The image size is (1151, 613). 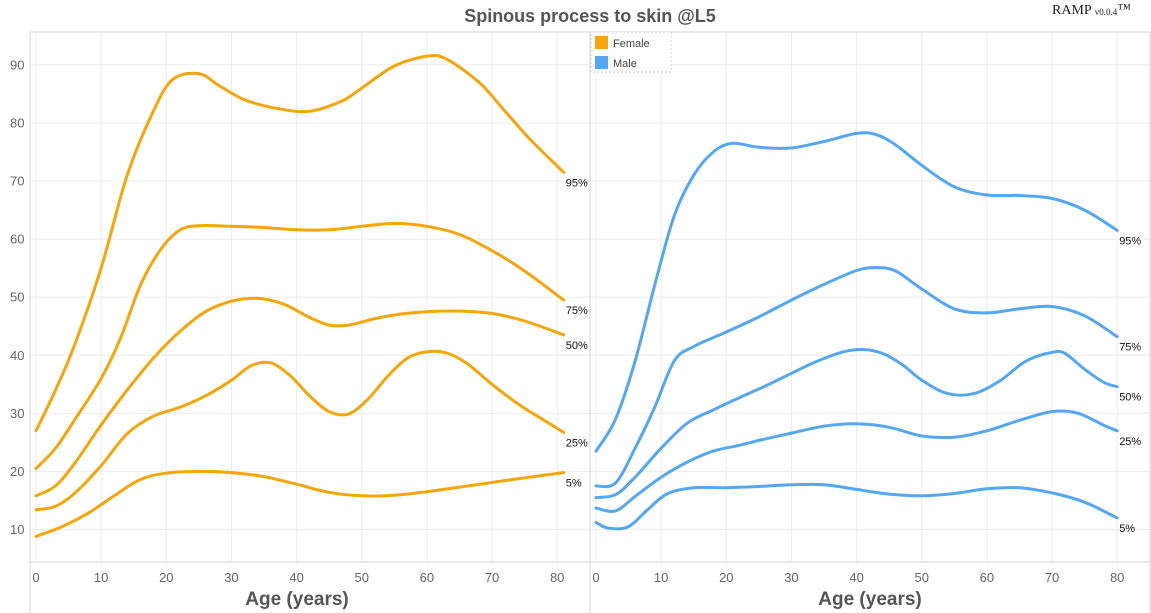 I want to click on female-x-tick-50: 50, so click(x=362, y=577).